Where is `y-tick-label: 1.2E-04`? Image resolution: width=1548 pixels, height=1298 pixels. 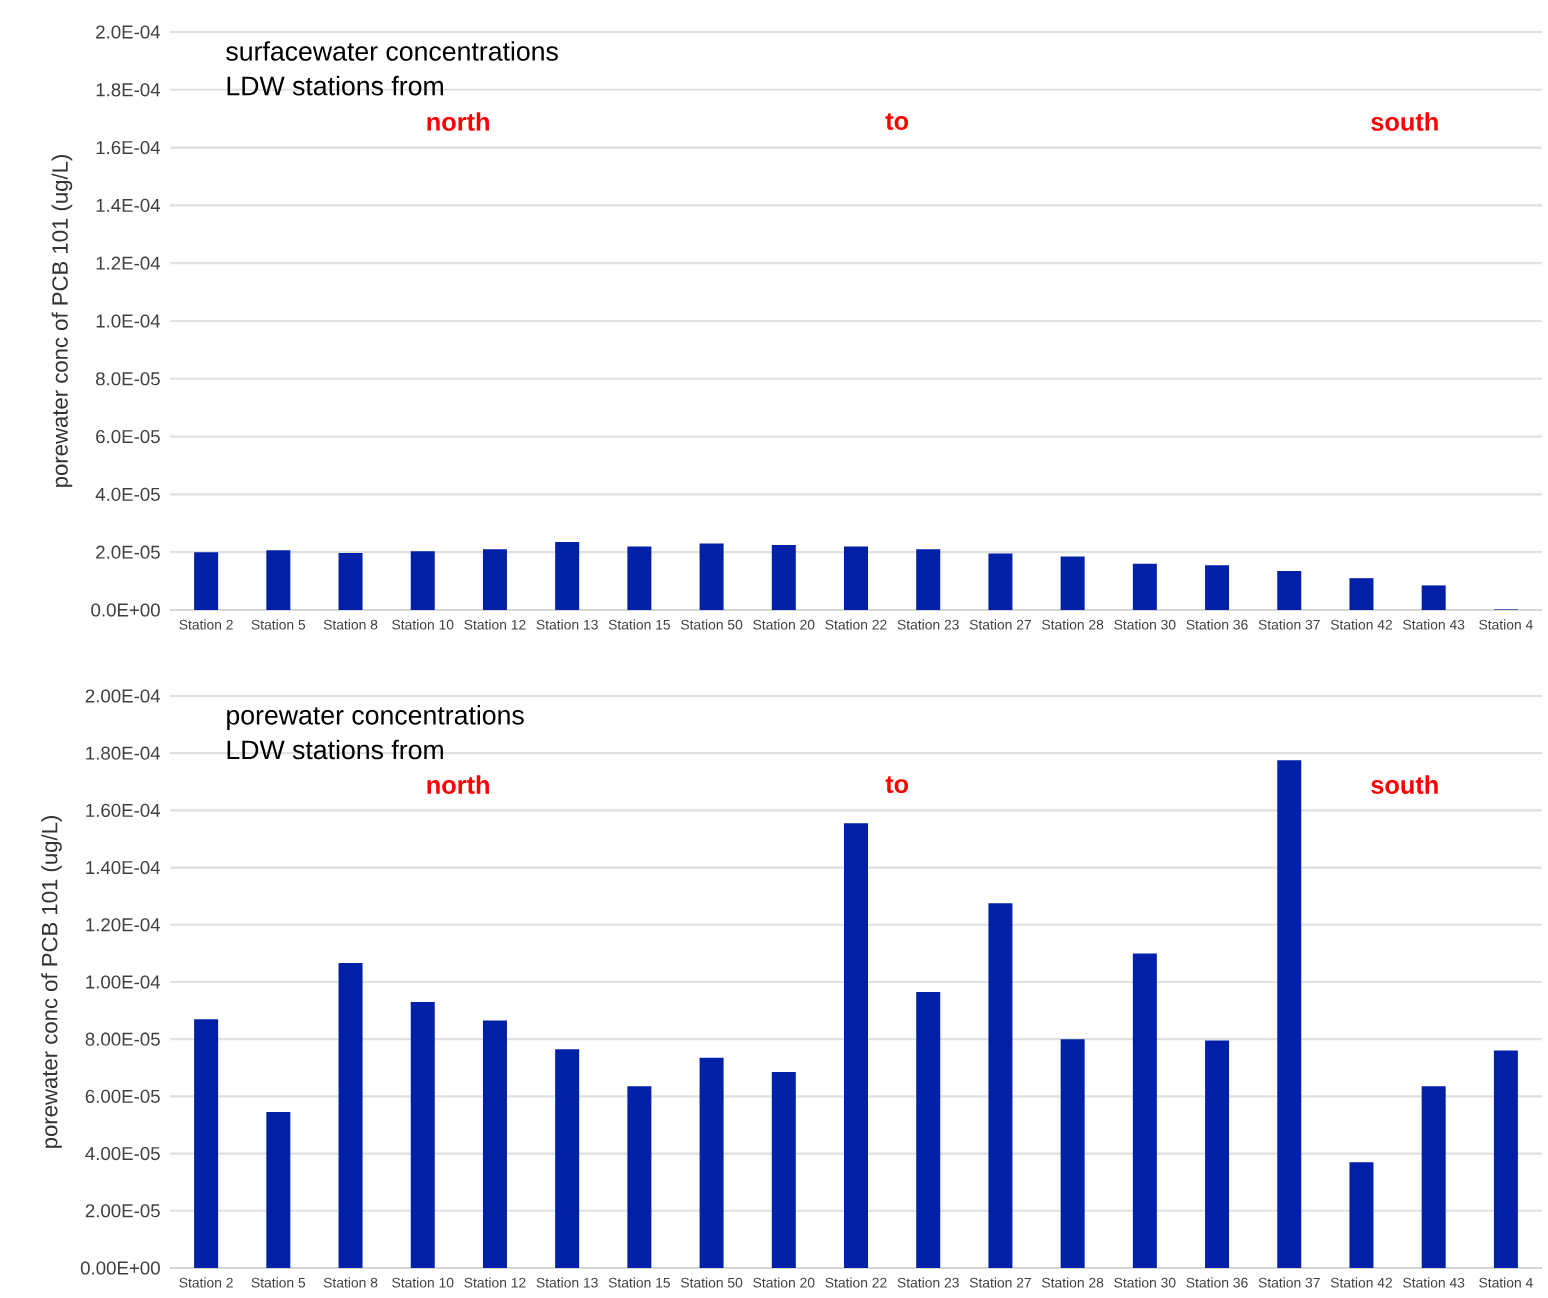
y-tick-label: 1.2E-04 is located at coordinates (128, 263).